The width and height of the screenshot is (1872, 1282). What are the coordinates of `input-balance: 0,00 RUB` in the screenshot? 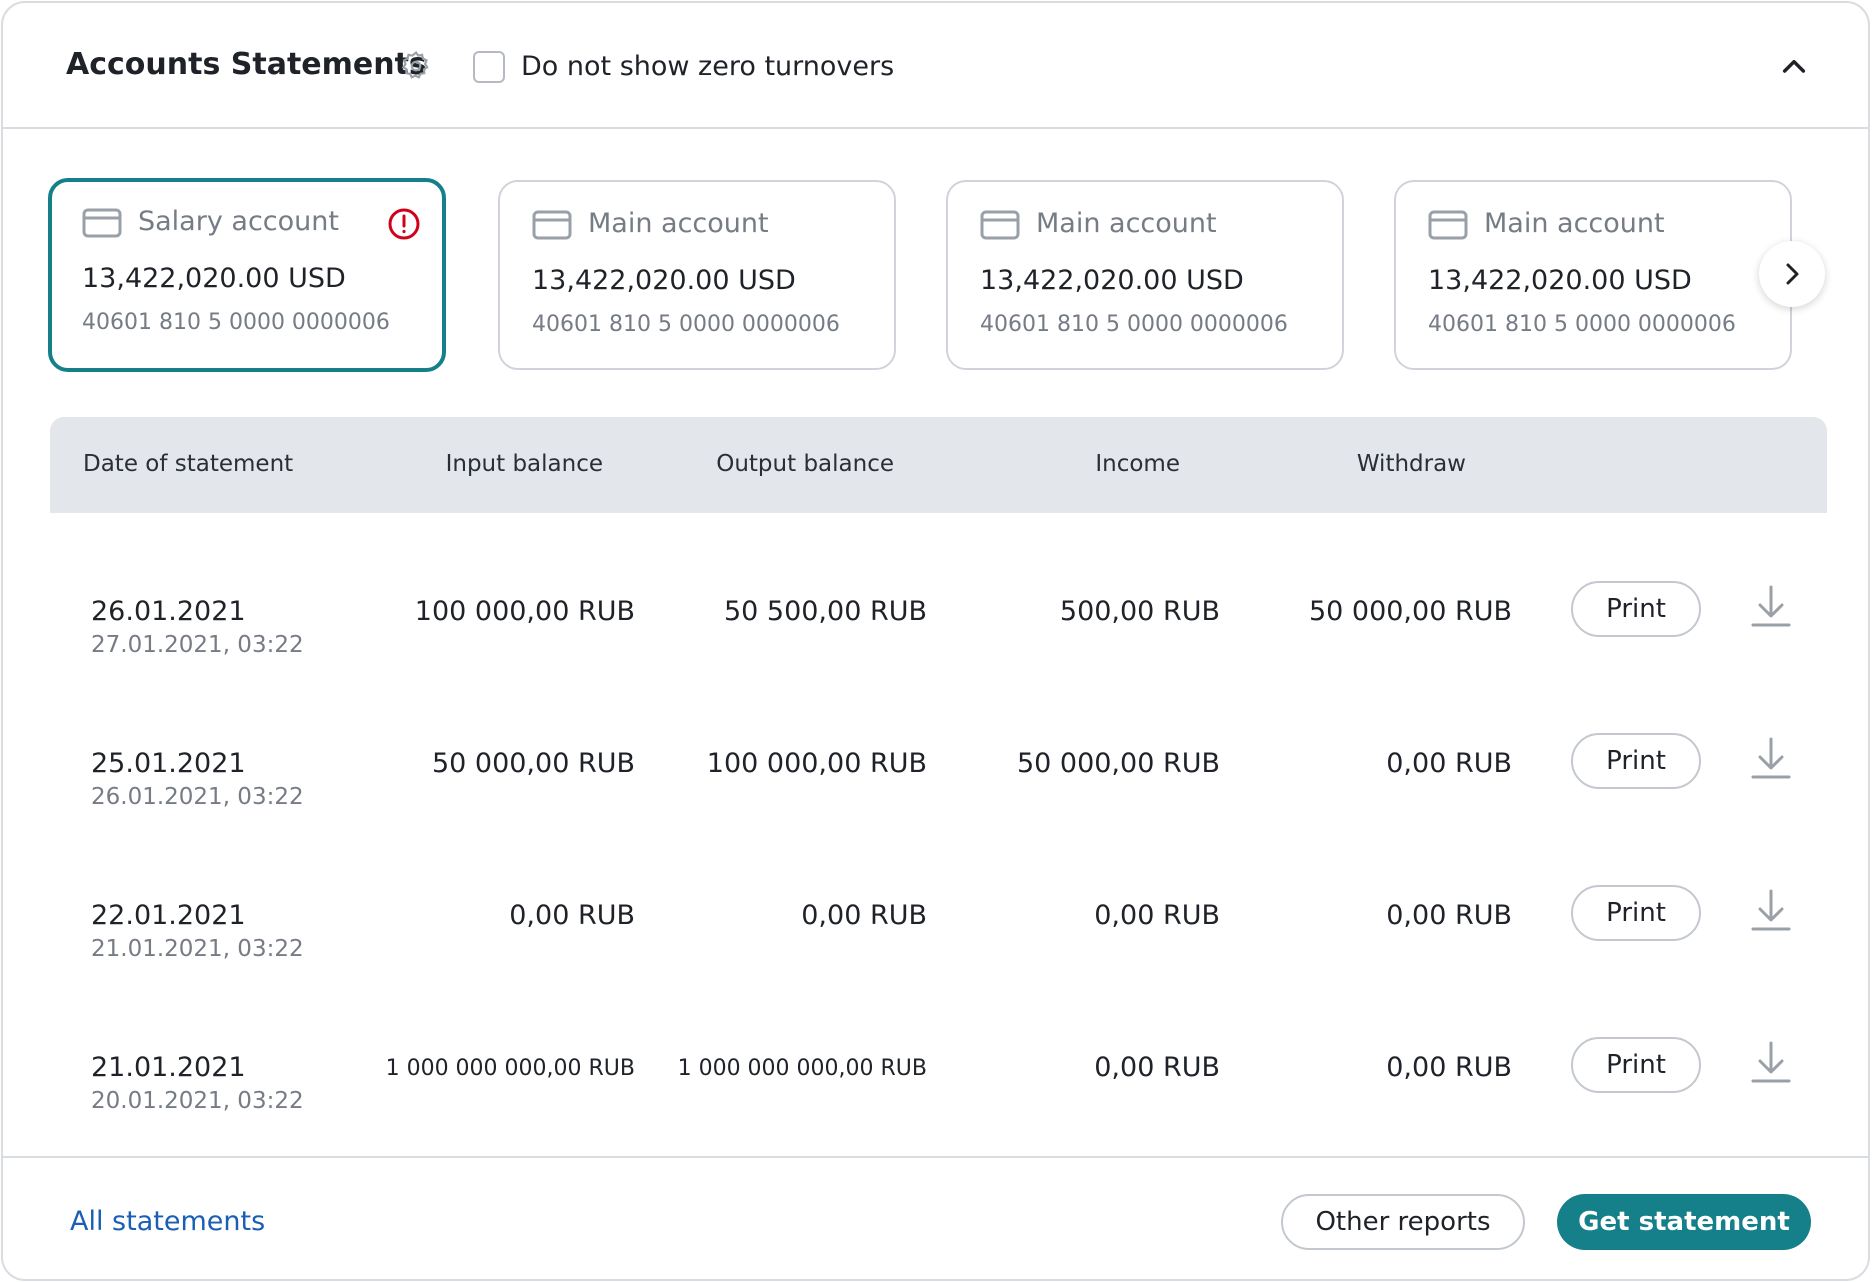 It's located at (572, 915).